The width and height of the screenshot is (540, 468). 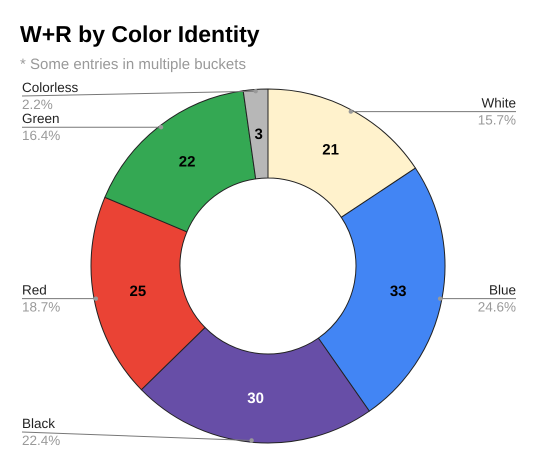 I want to click on text: 24.6%, so click(x=497, y=307).